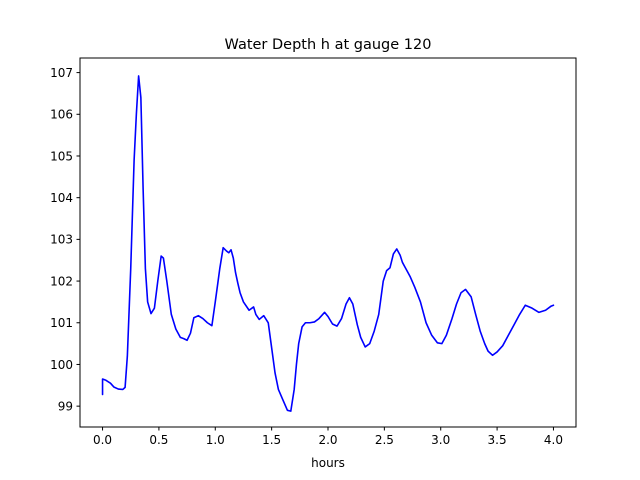 The height and width of the screenshot is (480, 640). What do you see at coordinates (553, 440) in the screenshot?
I see `x-tick-label: 4.0` at bounding box center [553, 440].